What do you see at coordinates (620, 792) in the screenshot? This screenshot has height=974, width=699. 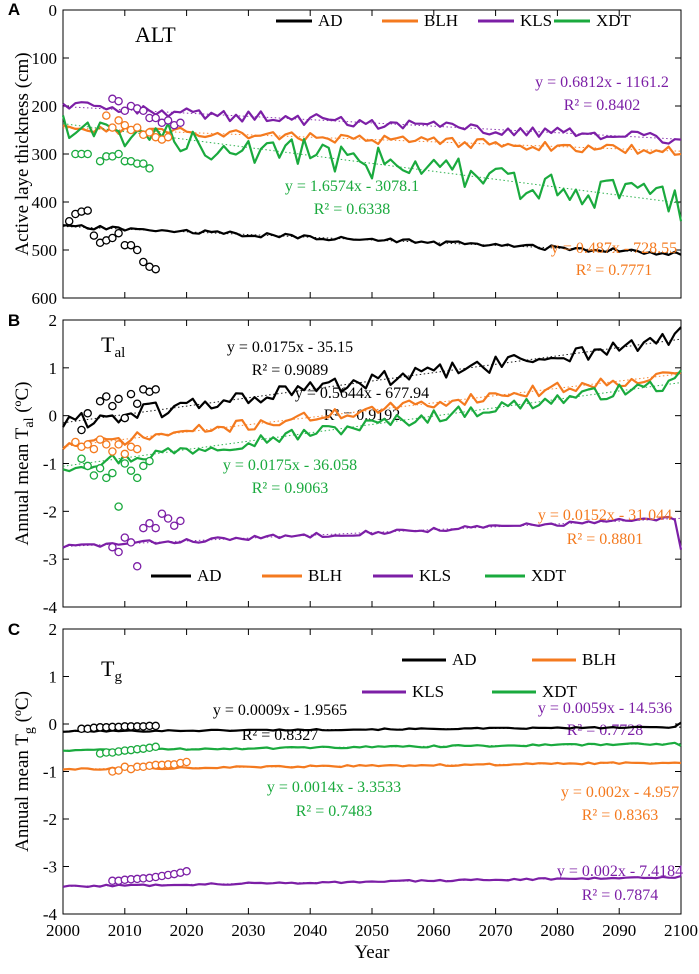 I see `equation-blh: y = 0.002x - 4.957` at bounding box center [620, 792].